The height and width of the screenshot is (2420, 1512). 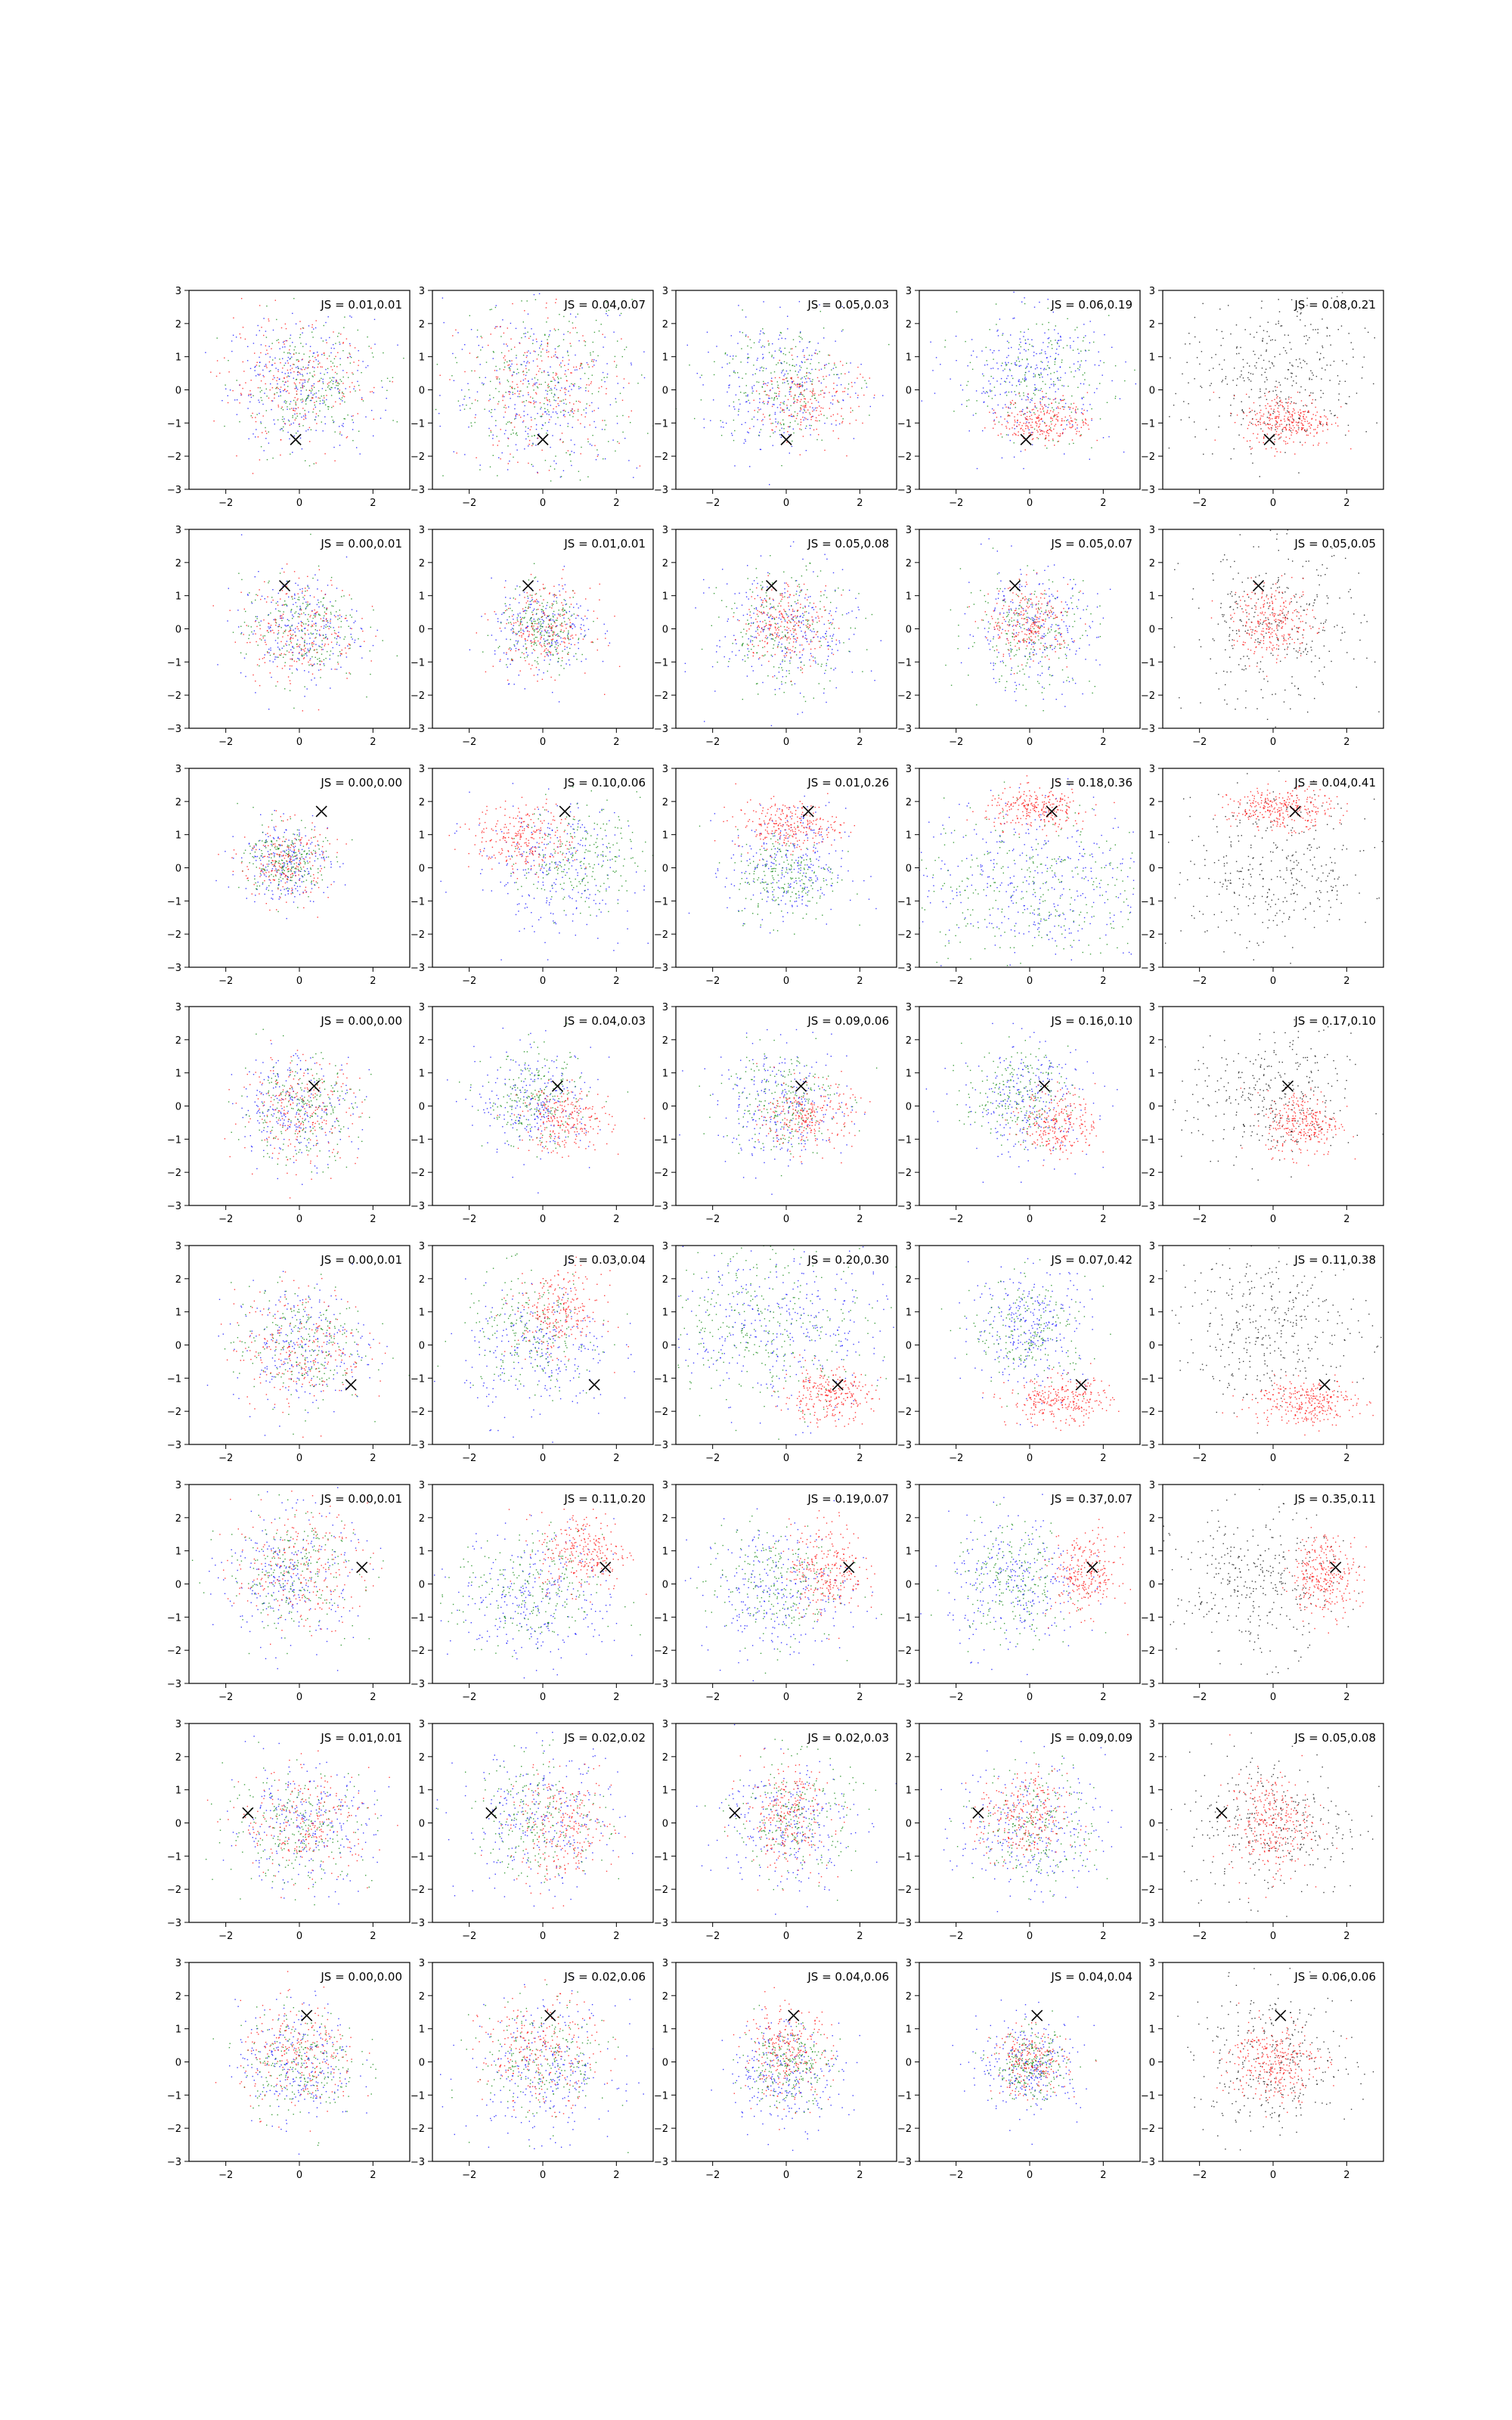 What do you see at coordinates (174, 424) in the screenshot?
I see `y-tick-label: −1` at bounding box center [174, 424].